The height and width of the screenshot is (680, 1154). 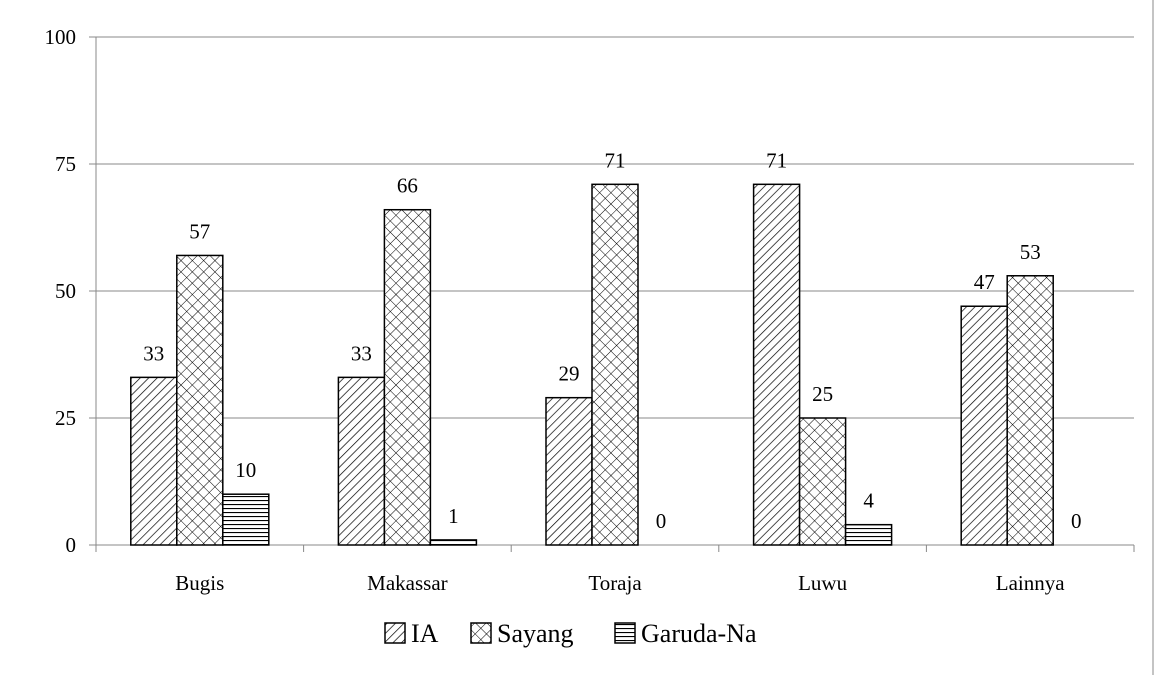 What do you see at coordinates (199, 231) in the screenshot?
I see `data-label: 57` at bounding box center [199, 231].